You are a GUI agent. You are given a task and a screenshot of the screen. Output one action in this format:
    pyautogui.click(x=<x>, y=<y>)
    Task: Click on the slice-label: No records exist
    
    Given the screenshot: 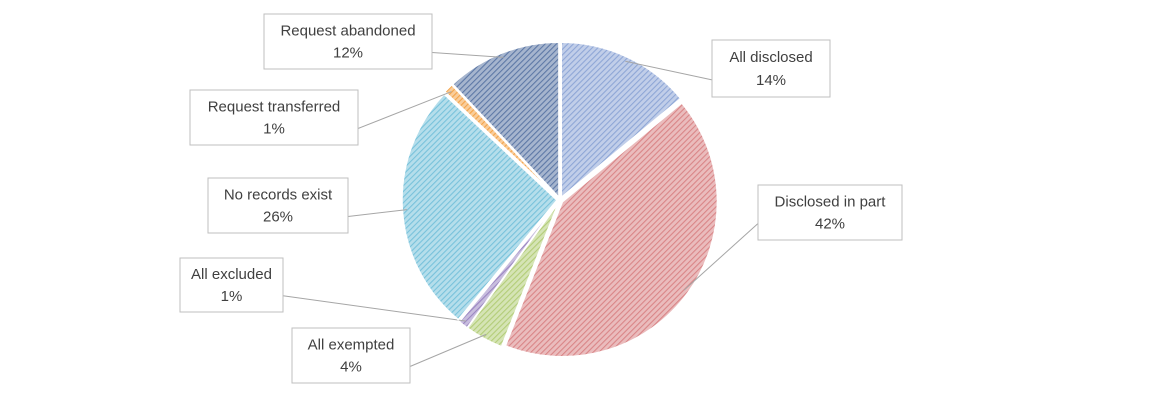 What is the action you would take?
    pyautogui.click(x=278, y=195)
    